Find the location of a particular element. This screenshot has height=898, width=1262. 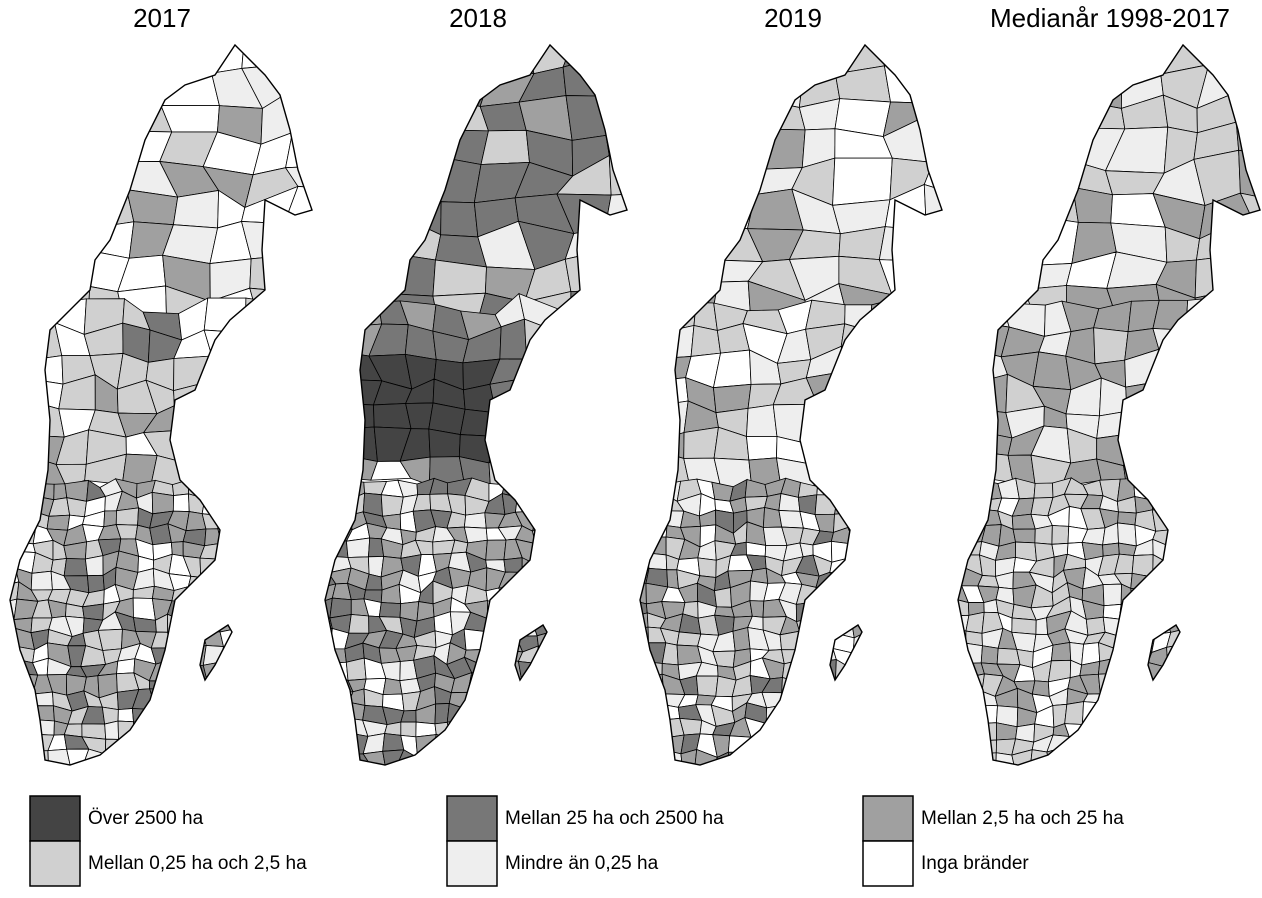

legend-label: Mellan 2,5 ha och 25 ha is located at coordinates (1022, 818).